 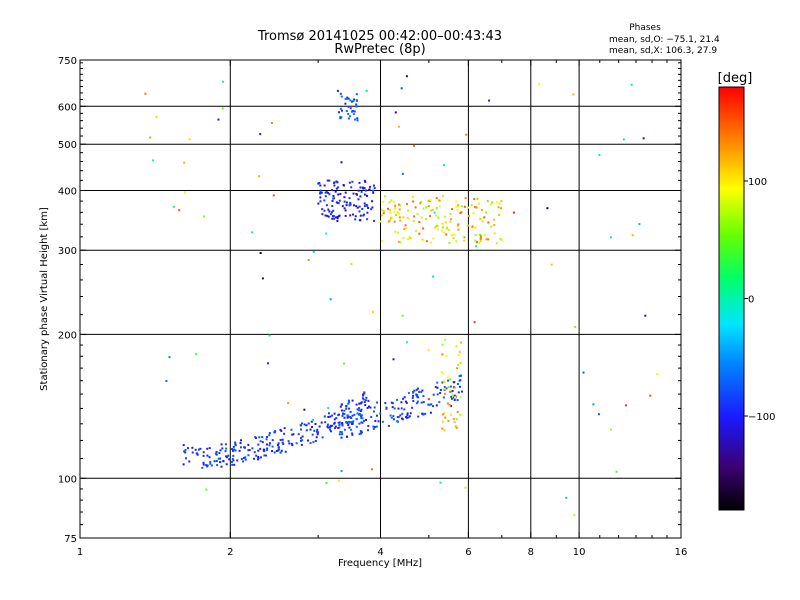 I want to click on phase-stats-o: mean, sd,O: −75.1, 21.4, so click(x=664, y=40).